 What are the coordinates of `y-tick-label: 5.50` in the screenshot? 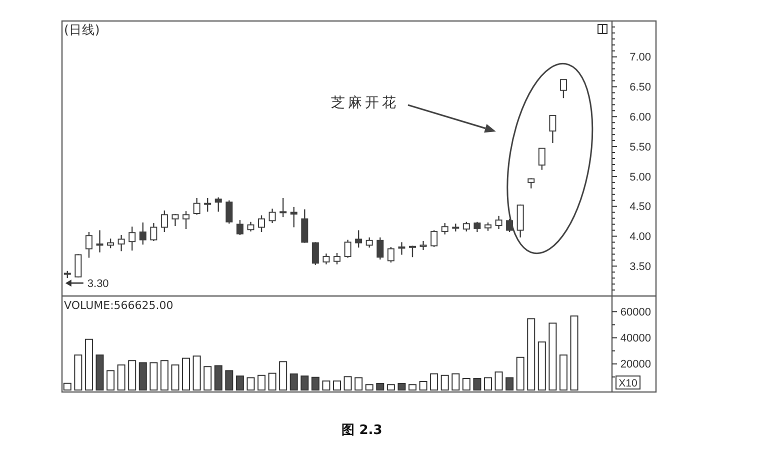 It's located at (640, 147).